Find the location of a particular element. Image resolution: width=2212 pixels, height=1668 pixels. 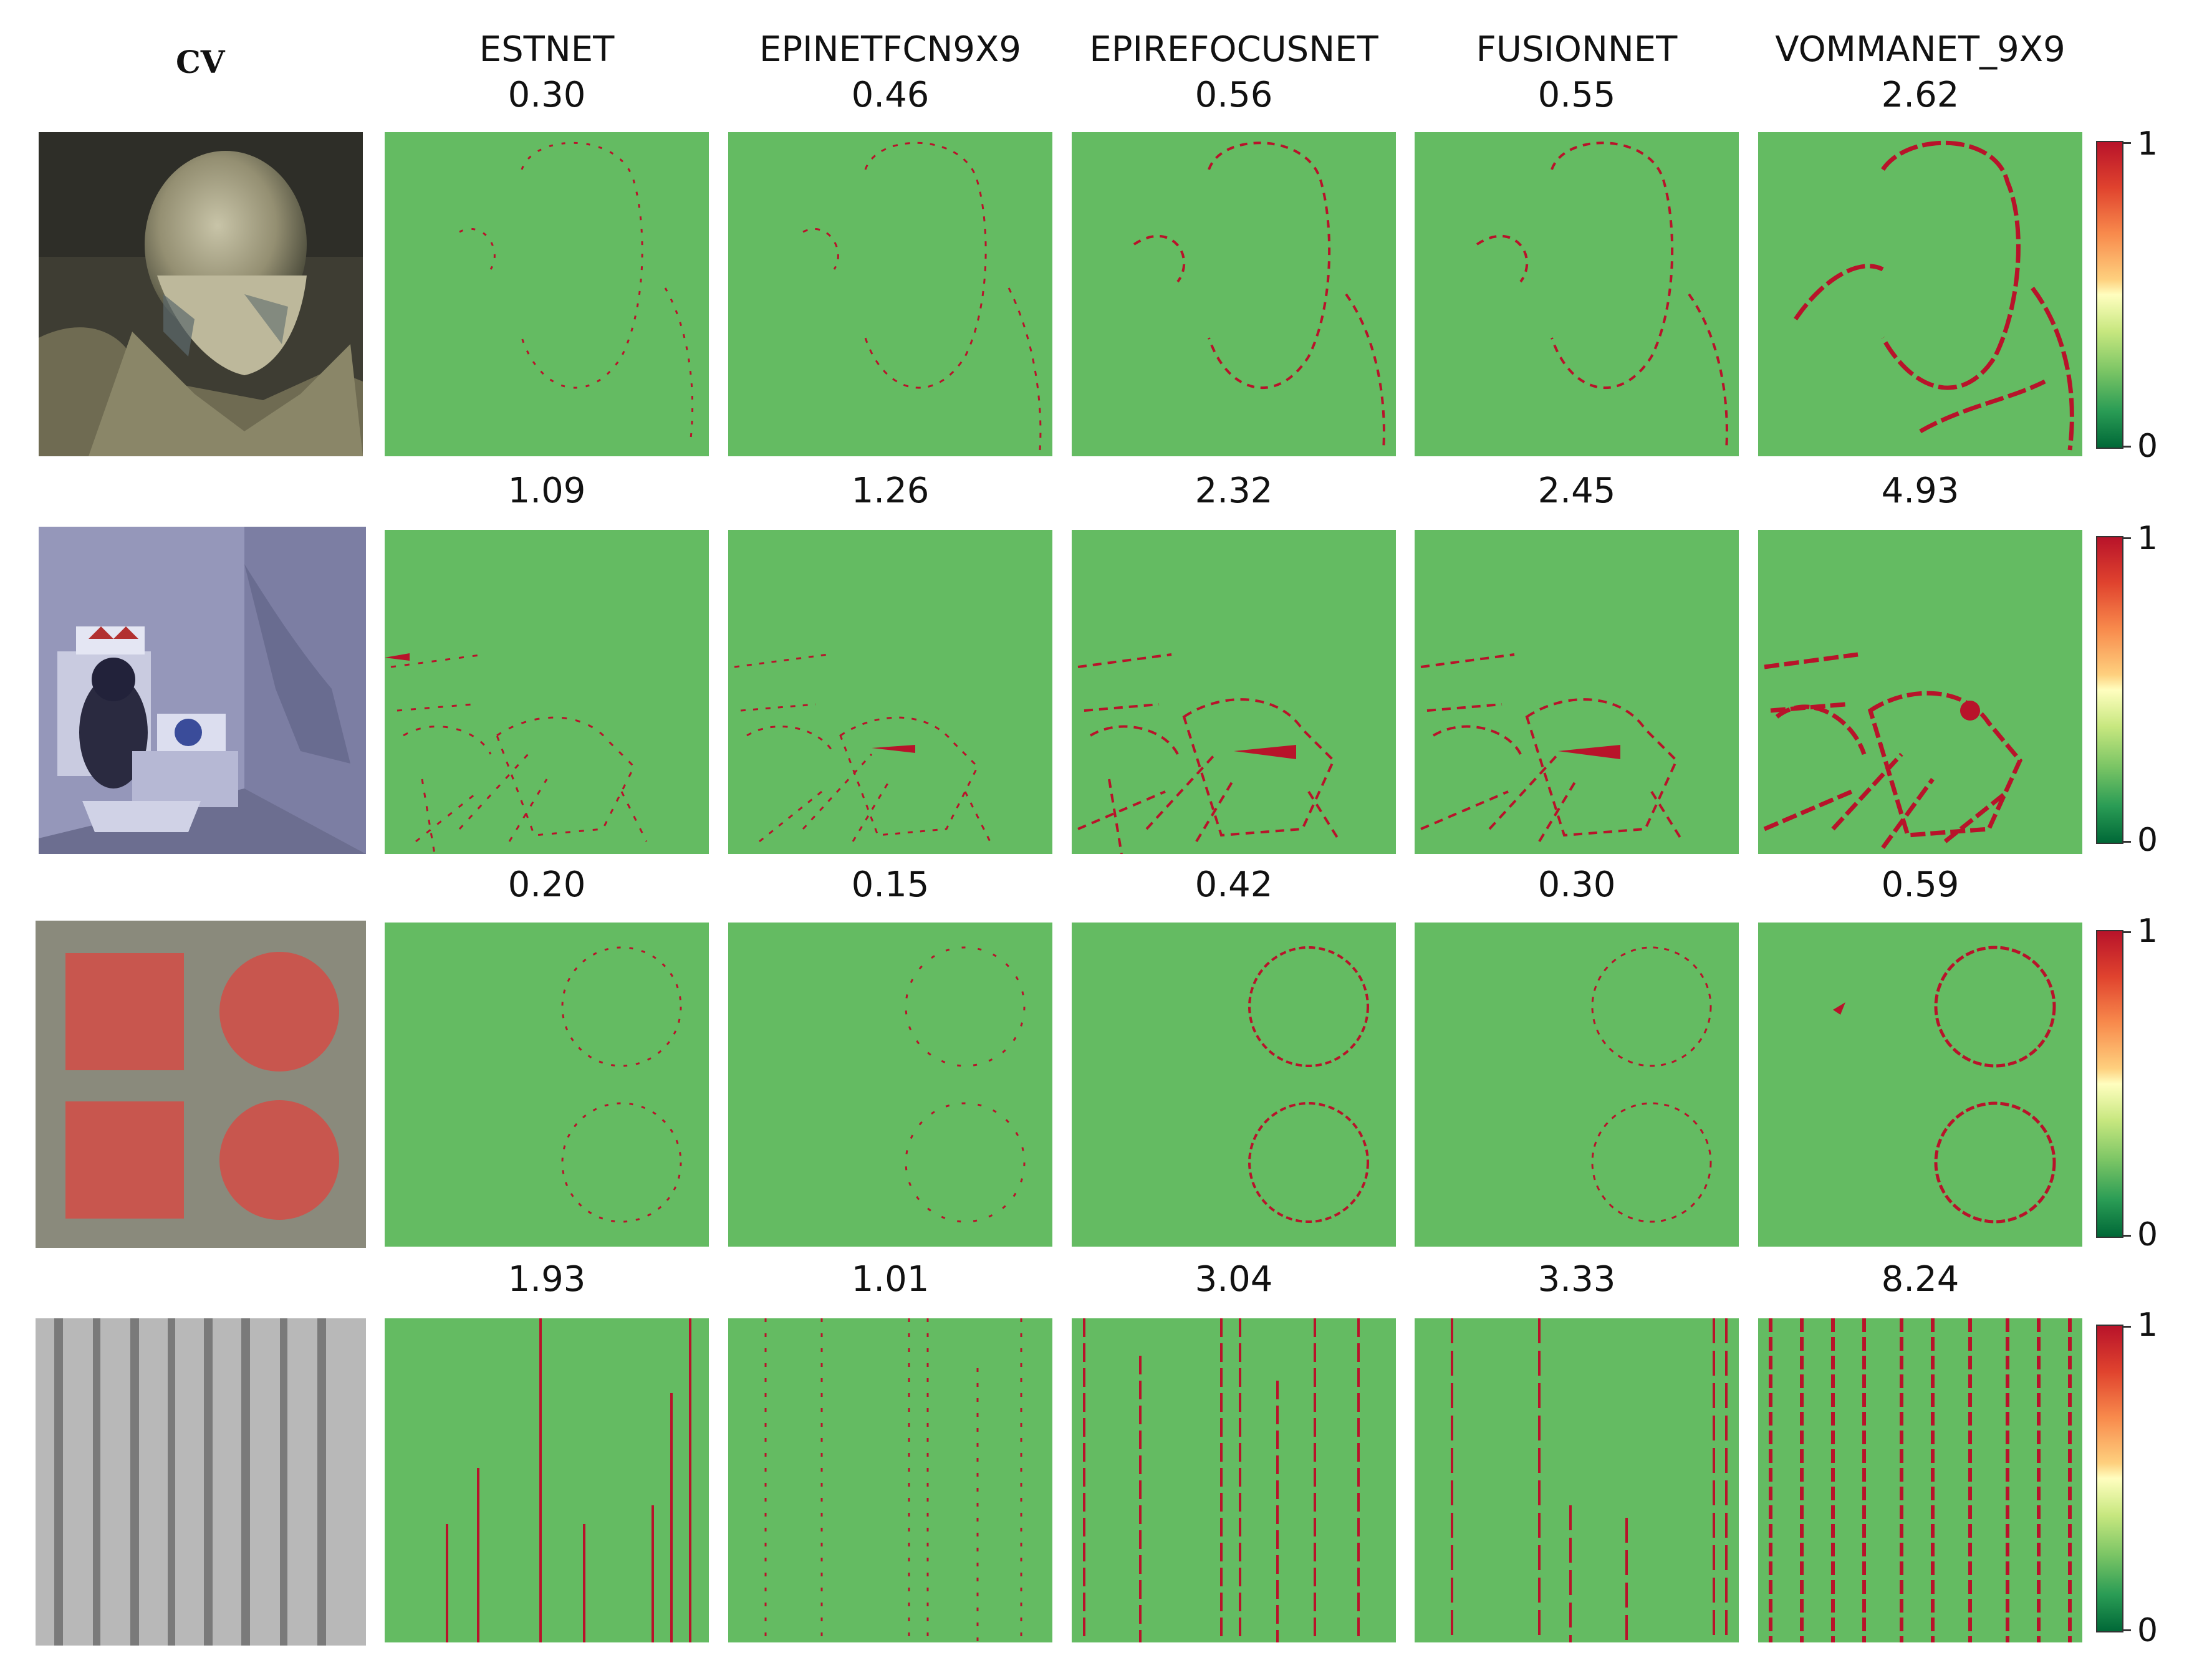

score-r3-fusion: 0.30 is located at coordinates (1577, 885).